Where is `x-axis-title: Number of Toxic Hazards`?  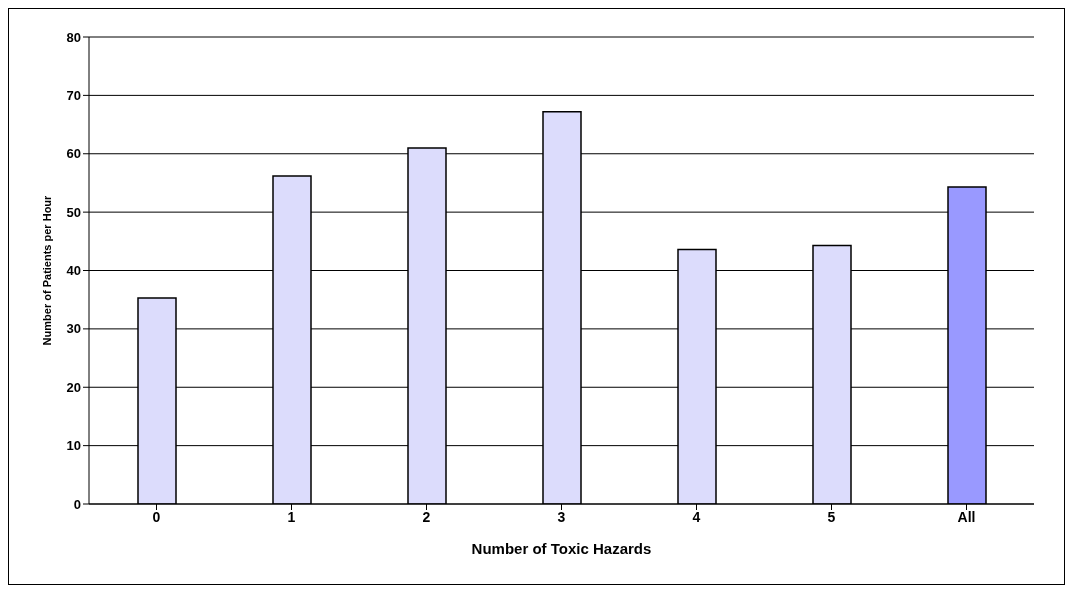
x-axis-title: Number of Toxic Hazards is located at coordinates (561, 548).